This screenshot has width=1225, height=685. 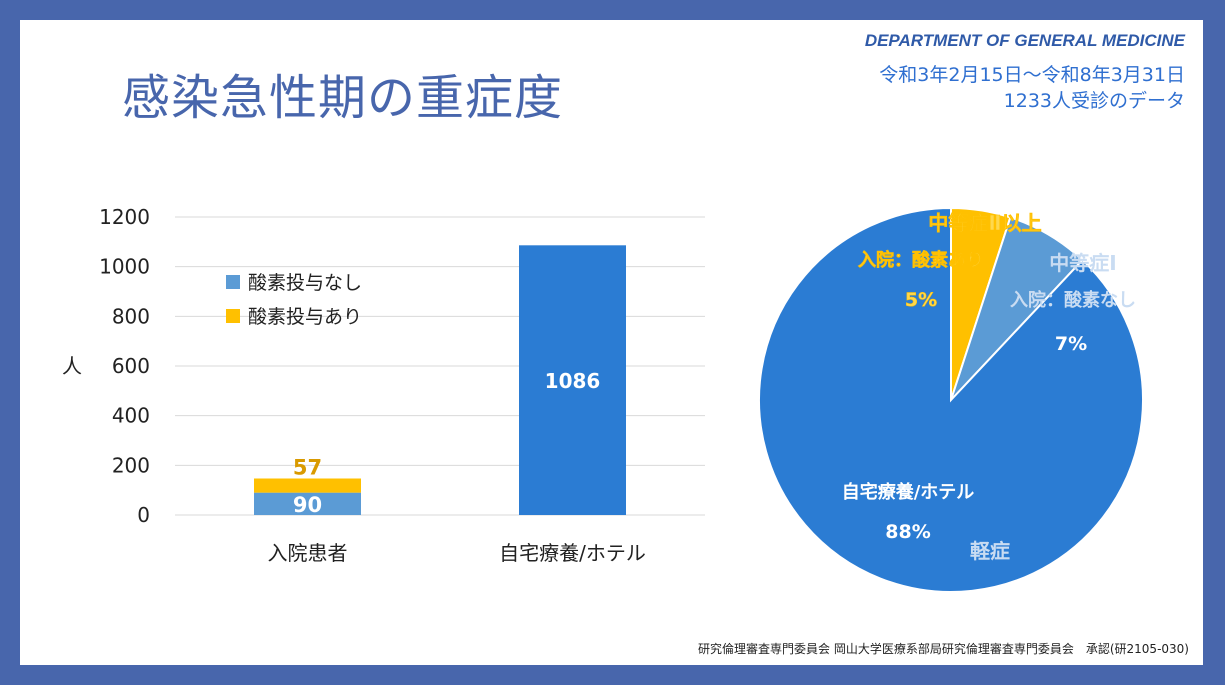 What do you see at coordinates (131, 366) in the screenshot?
I see `y-tick-label: 600` at bounding box center [131, 366].